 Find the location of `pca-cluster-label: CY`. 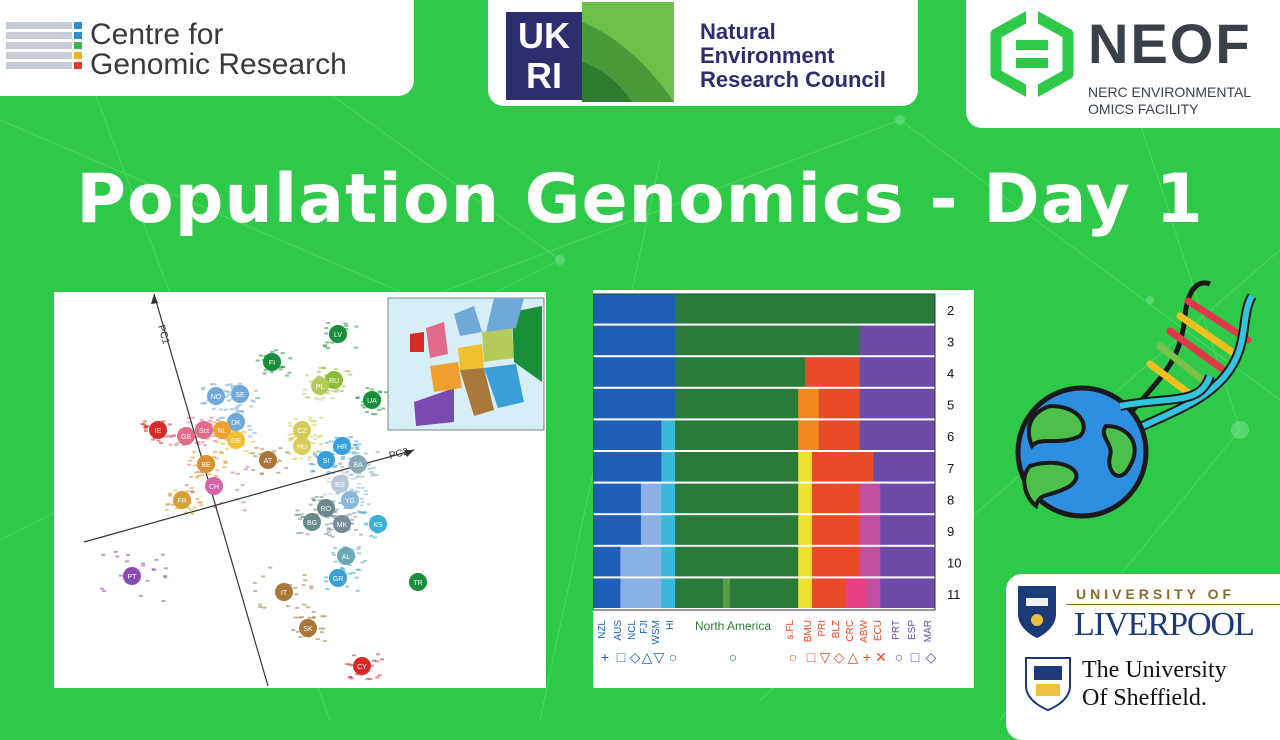

pca-cluster-label: CY is located at coordinates (362, 667).